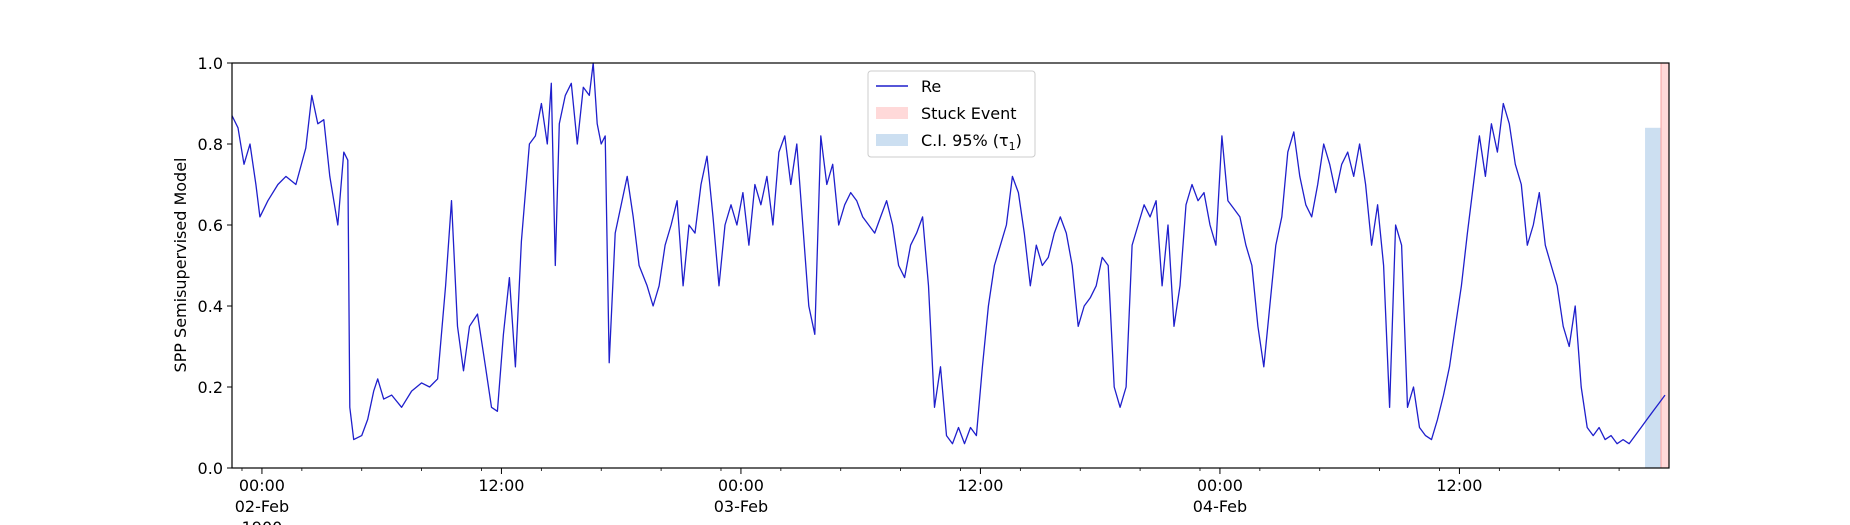  I want to click on y-tick-label: 0.2, so click(210, 387).